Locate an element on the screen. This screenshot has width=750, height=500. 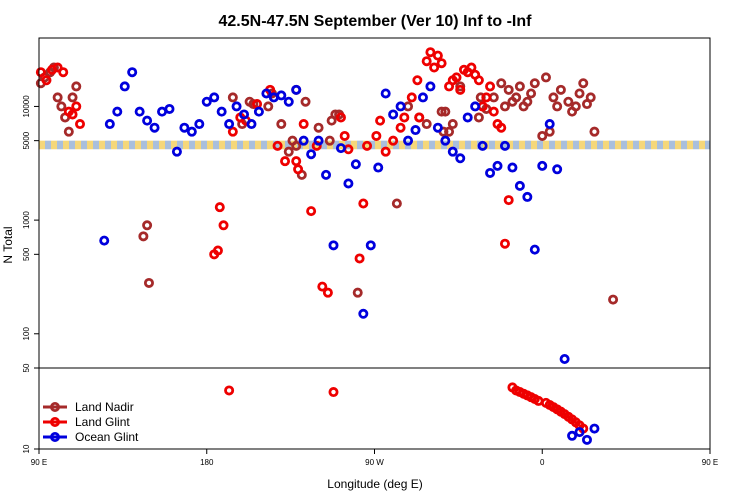
y-tick-label: 500 is located at coordinates (26, 254).